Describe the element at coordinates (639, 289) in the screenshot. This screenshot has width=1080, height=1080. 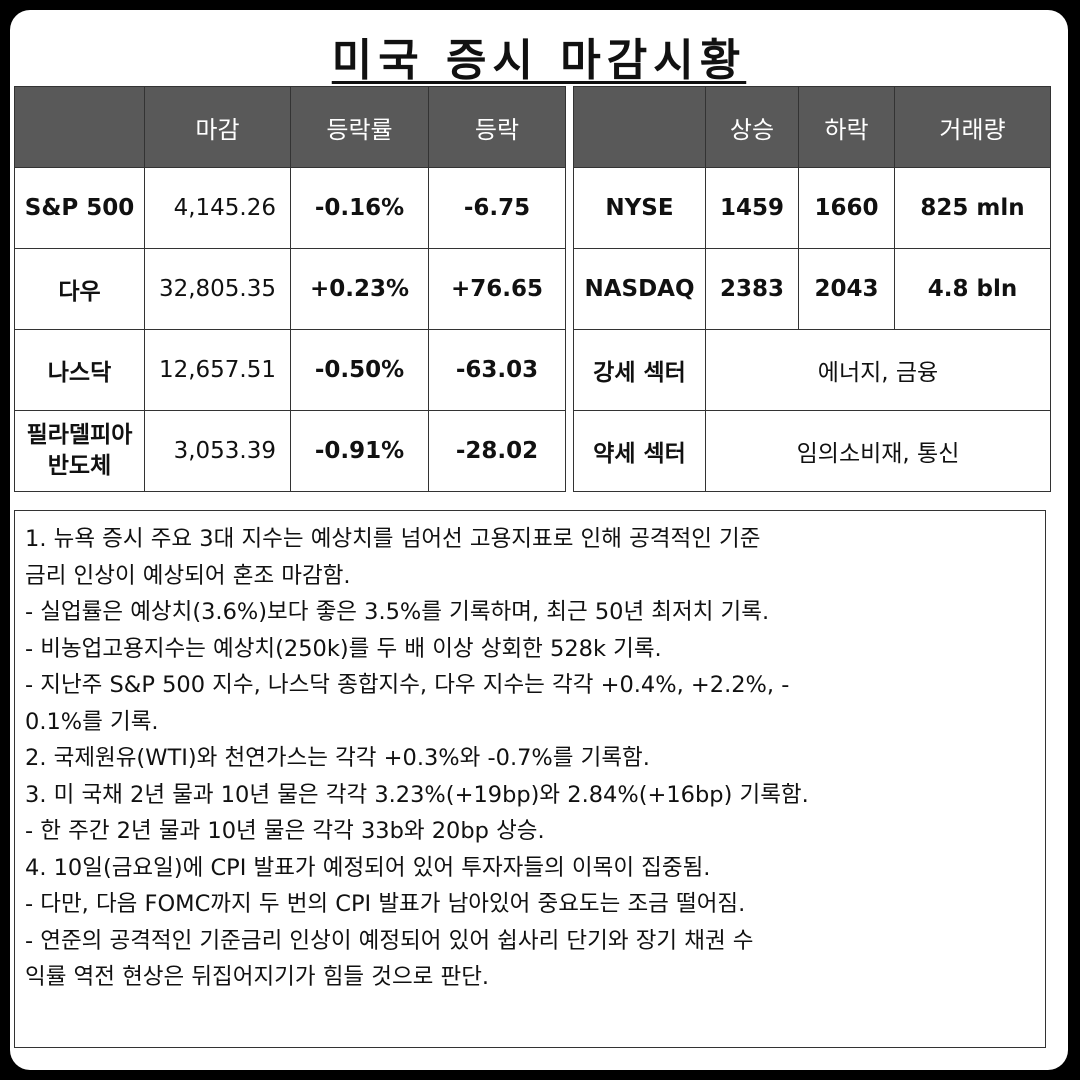
I see `exchange-name: NASDAQ` at that location.